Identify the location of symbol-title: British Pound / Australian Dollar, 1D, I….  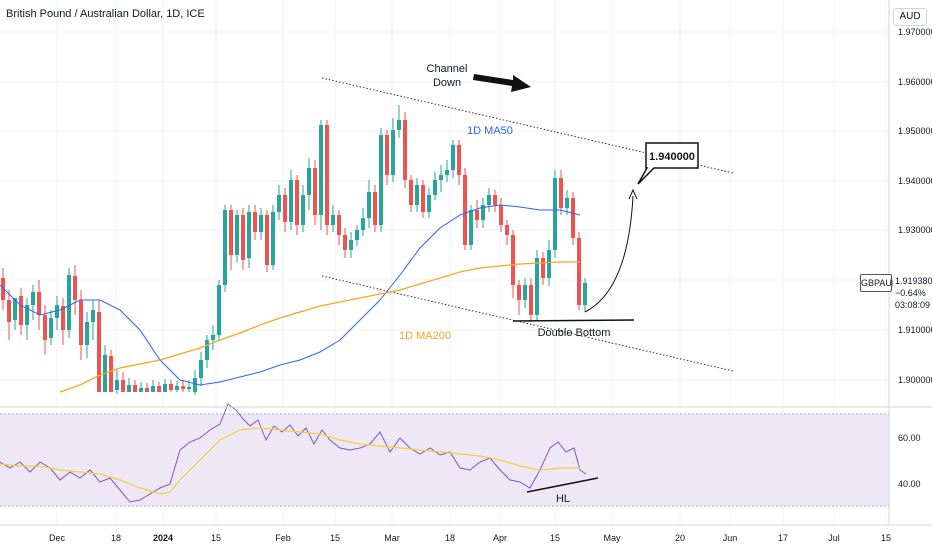
(105, 14).